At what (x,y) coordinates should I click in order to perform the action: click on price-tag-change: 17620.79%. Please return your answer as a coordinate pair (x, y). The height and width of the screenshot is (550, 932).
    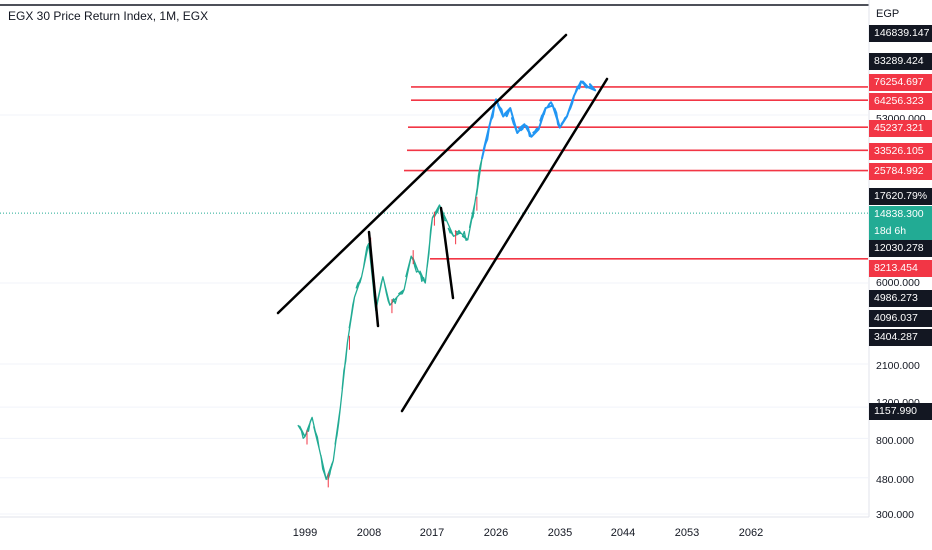
    Looking at the image, I should click on (900, 196).